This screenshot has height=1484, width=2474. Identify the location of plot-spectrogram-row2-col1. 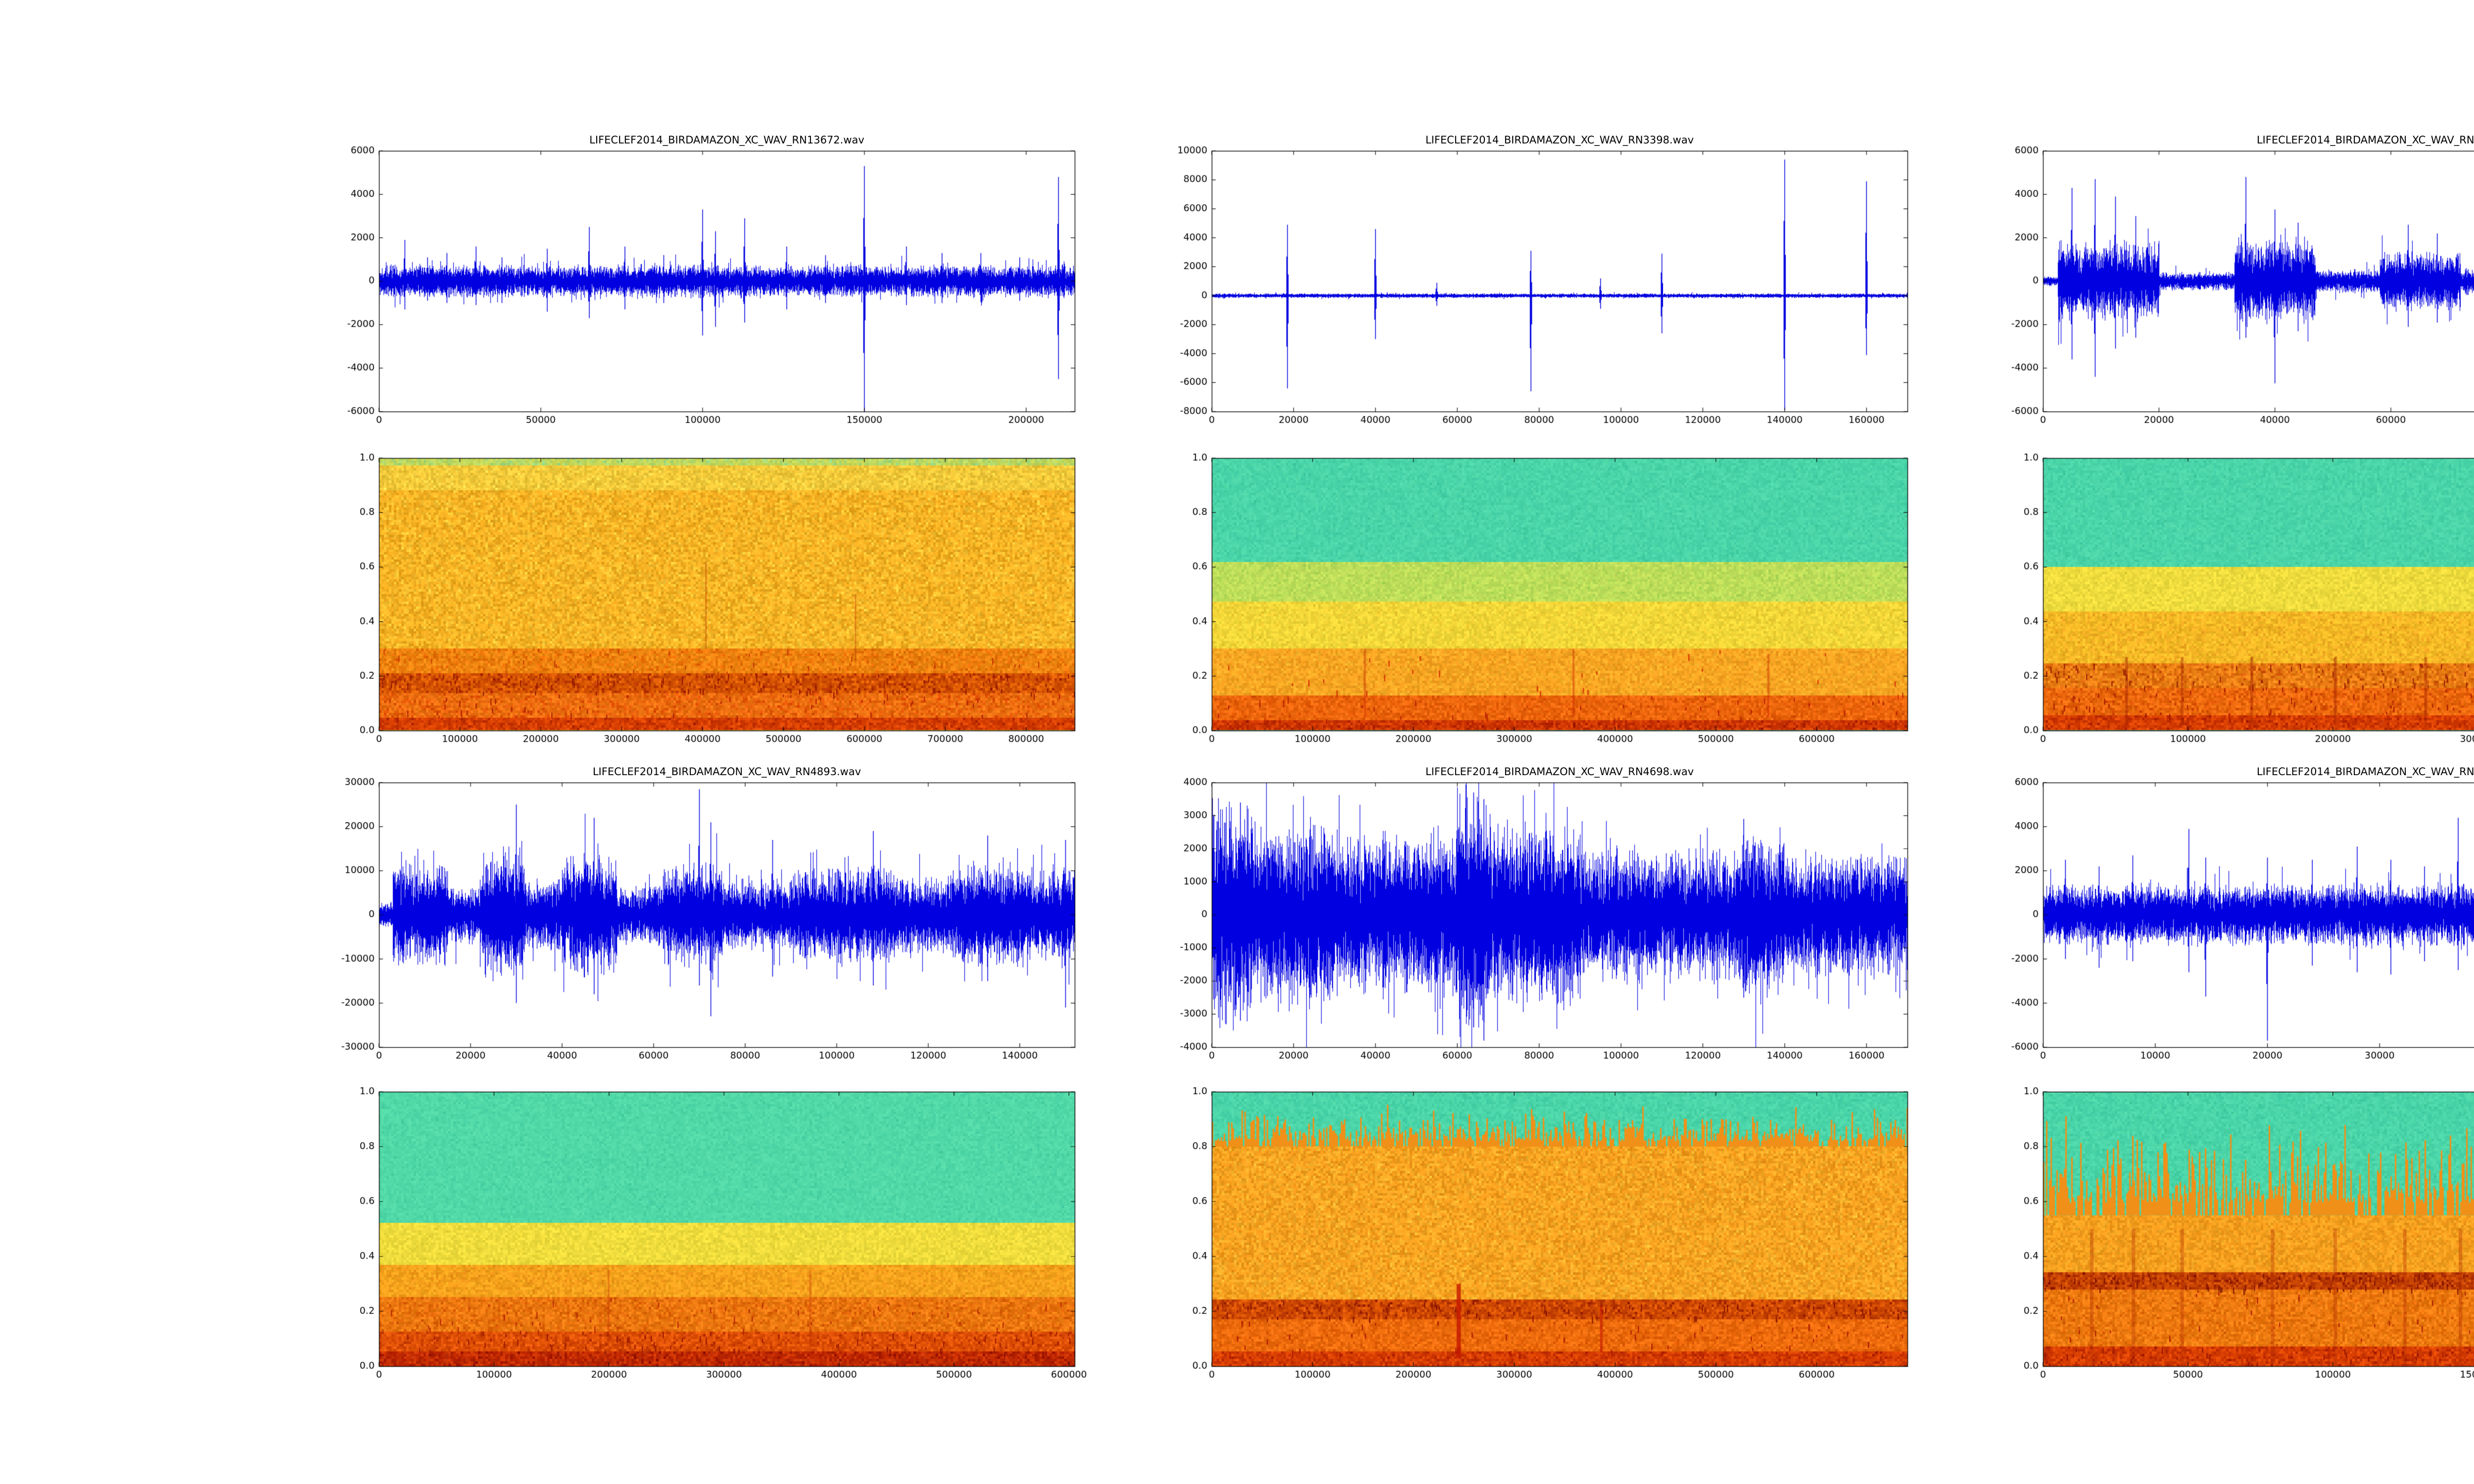
(708, 598).